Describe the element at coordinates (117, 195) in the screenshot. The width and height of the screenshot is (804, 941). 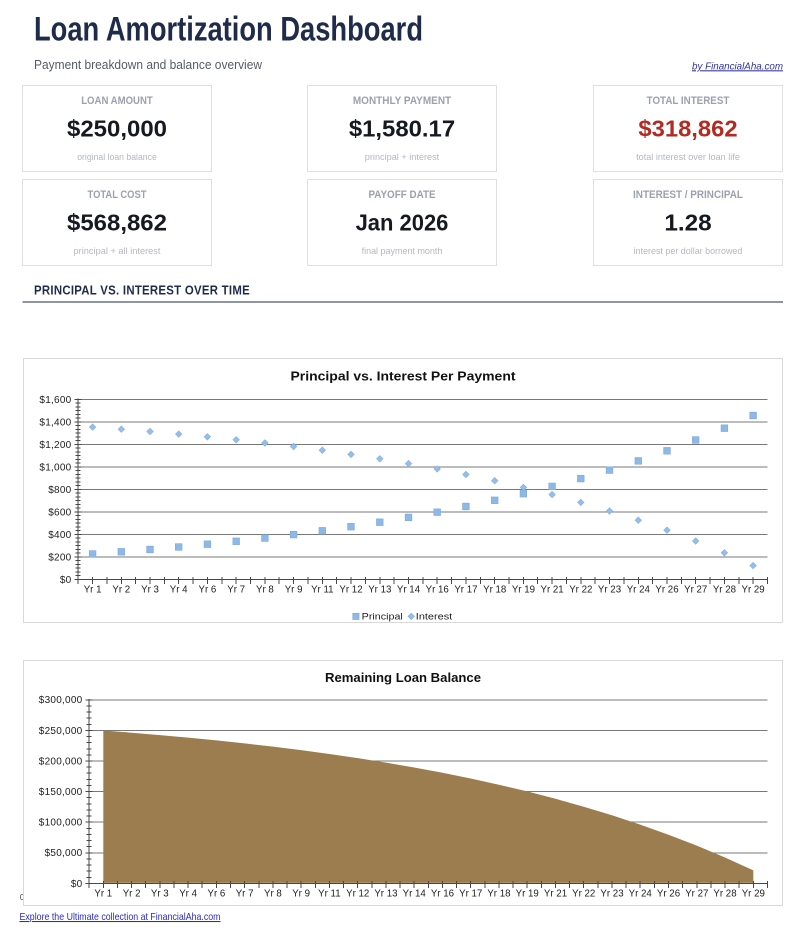
I see `svg-text: TOTAL COST` at that location.